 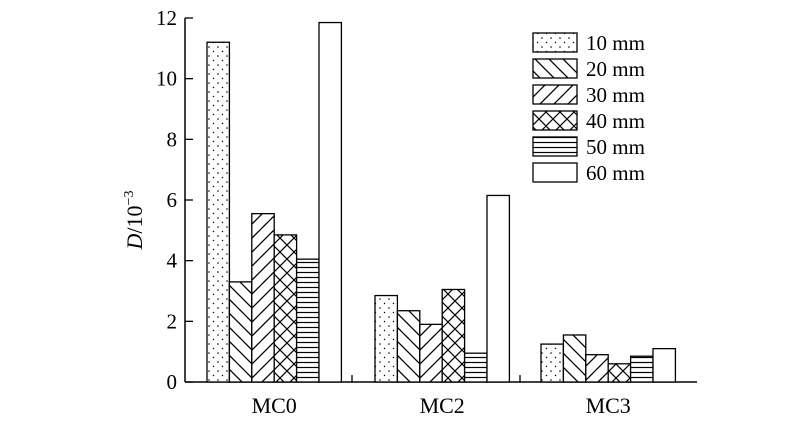 What do you see at coordinates (453, 335) in the screenshot?
I see `bar-mc2-40mm` at bounding box center [453, 335].